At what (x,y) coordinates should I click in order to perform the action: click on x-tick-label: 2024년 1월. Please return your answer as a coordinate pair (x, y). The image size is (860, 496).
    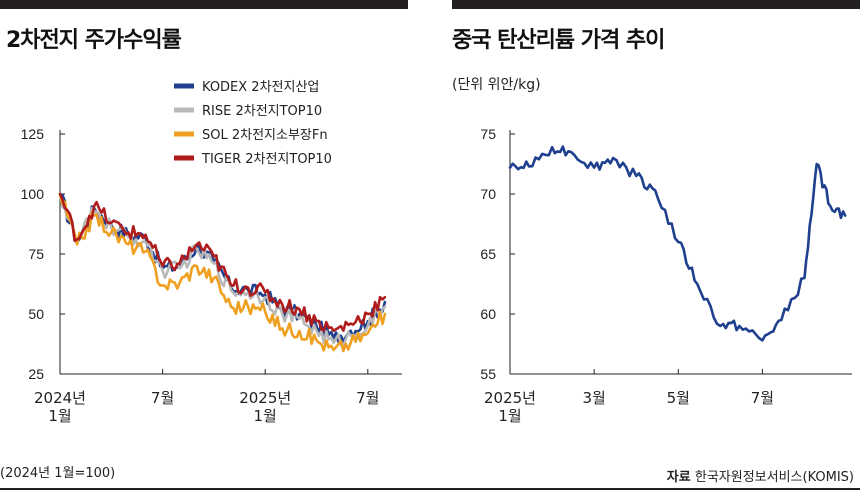
    Looking at the image, I should click on (60, 407).